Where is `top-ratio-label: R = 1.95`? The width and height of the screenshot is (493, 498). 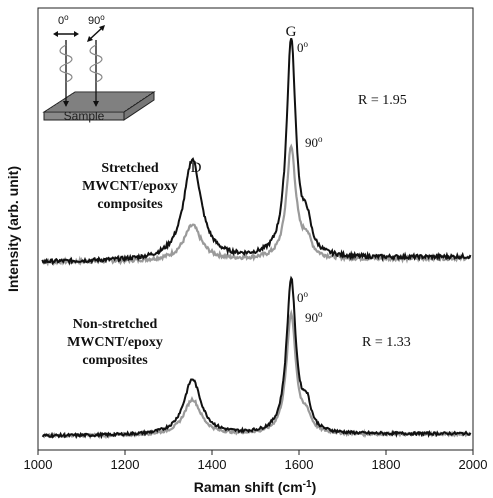
top-ratio-label: R = 1.95 is located at coordinates (382, 100).